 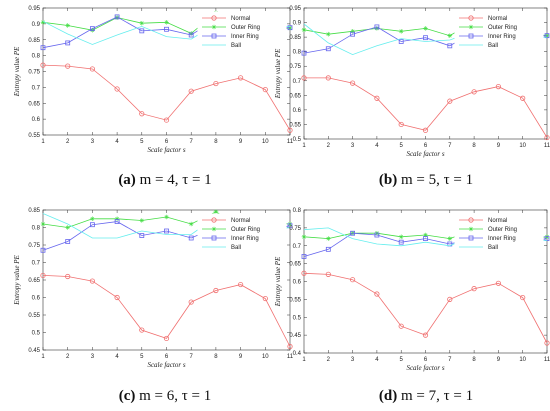 I want to click on x-tick-label: 11, so click(x=547, y=360).